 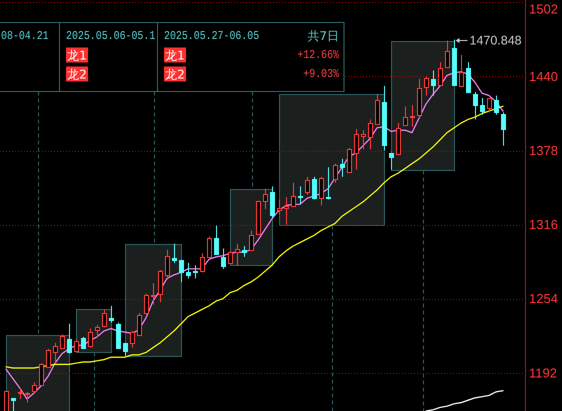 What do you see at coordinates (496, 41) in the screenshot?
I see `annotation: 1470.848` at bounding box center [496, 41].